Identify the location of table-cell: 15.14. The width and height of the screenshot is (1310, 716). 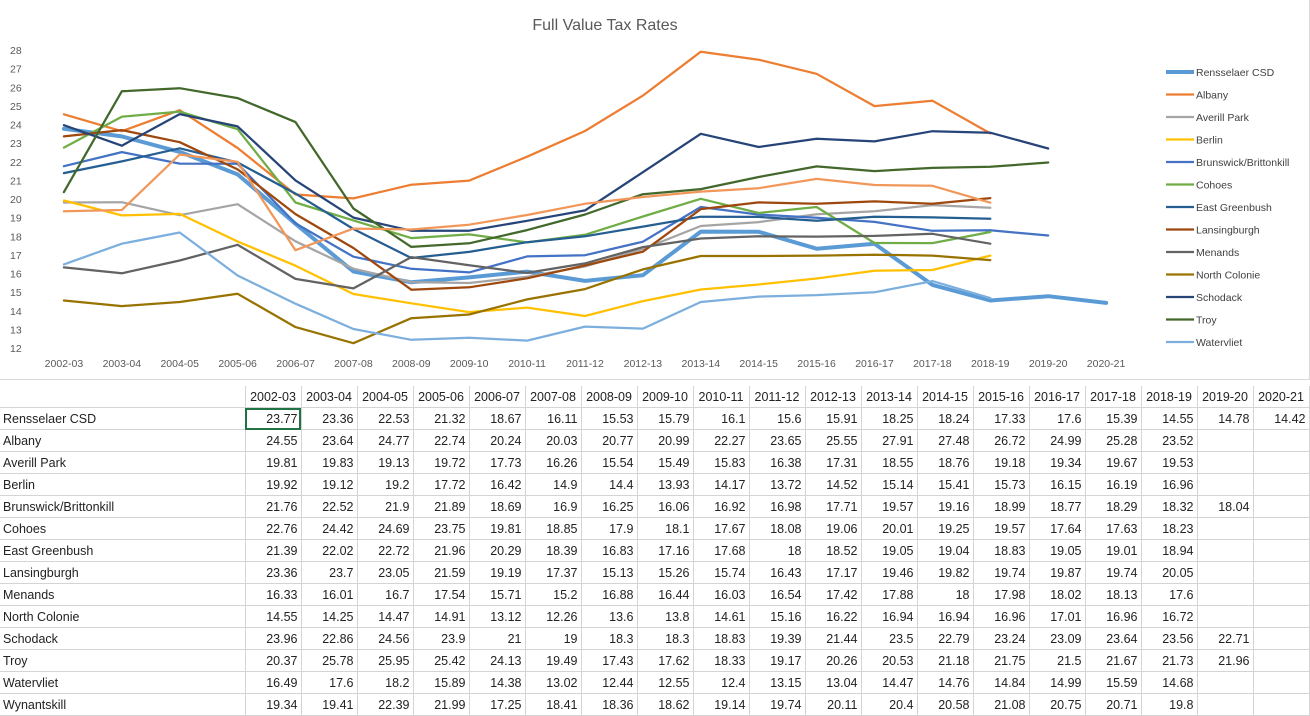
(889, 484).